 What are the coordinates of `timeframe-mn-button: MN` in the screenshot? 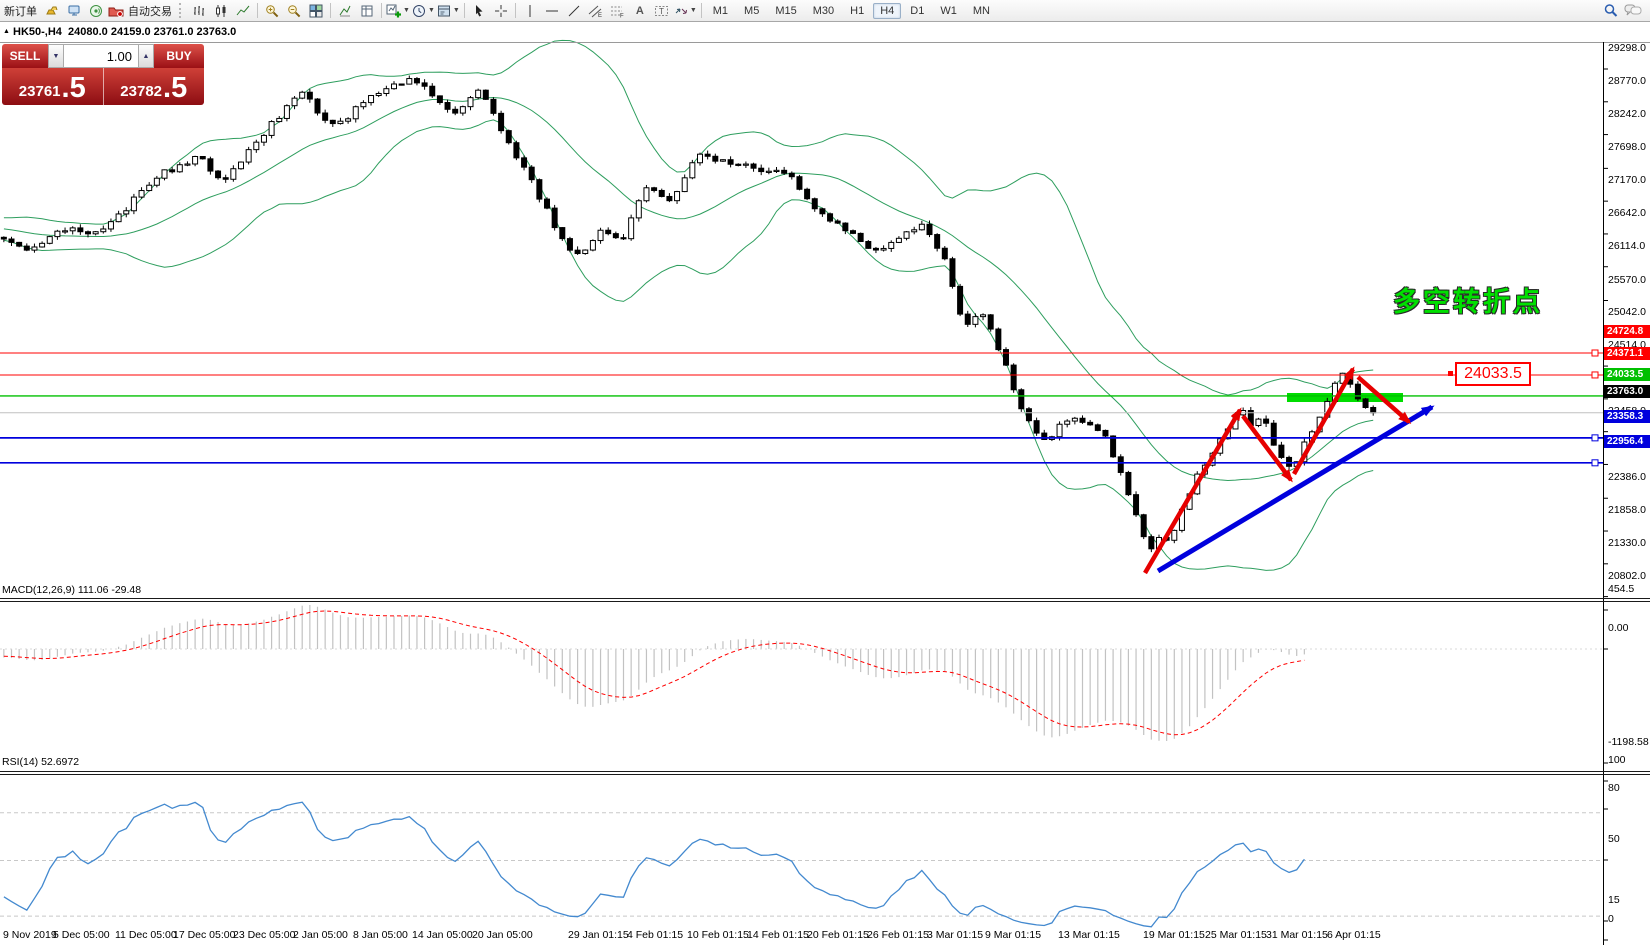 It's located at (981, 10).